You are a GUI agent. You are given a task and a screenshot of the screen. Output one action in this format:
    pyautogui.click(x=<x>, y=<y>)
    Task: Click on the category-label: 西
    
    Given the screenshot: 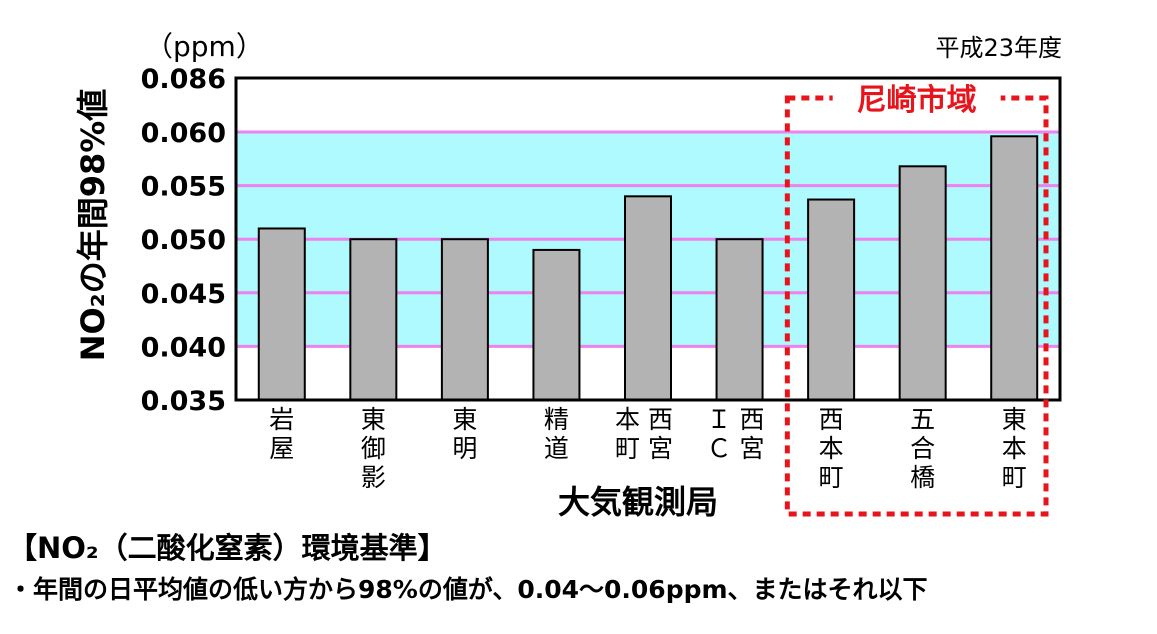 What is the action you would take?
    pyautogui.click(x=831, y=419)
    